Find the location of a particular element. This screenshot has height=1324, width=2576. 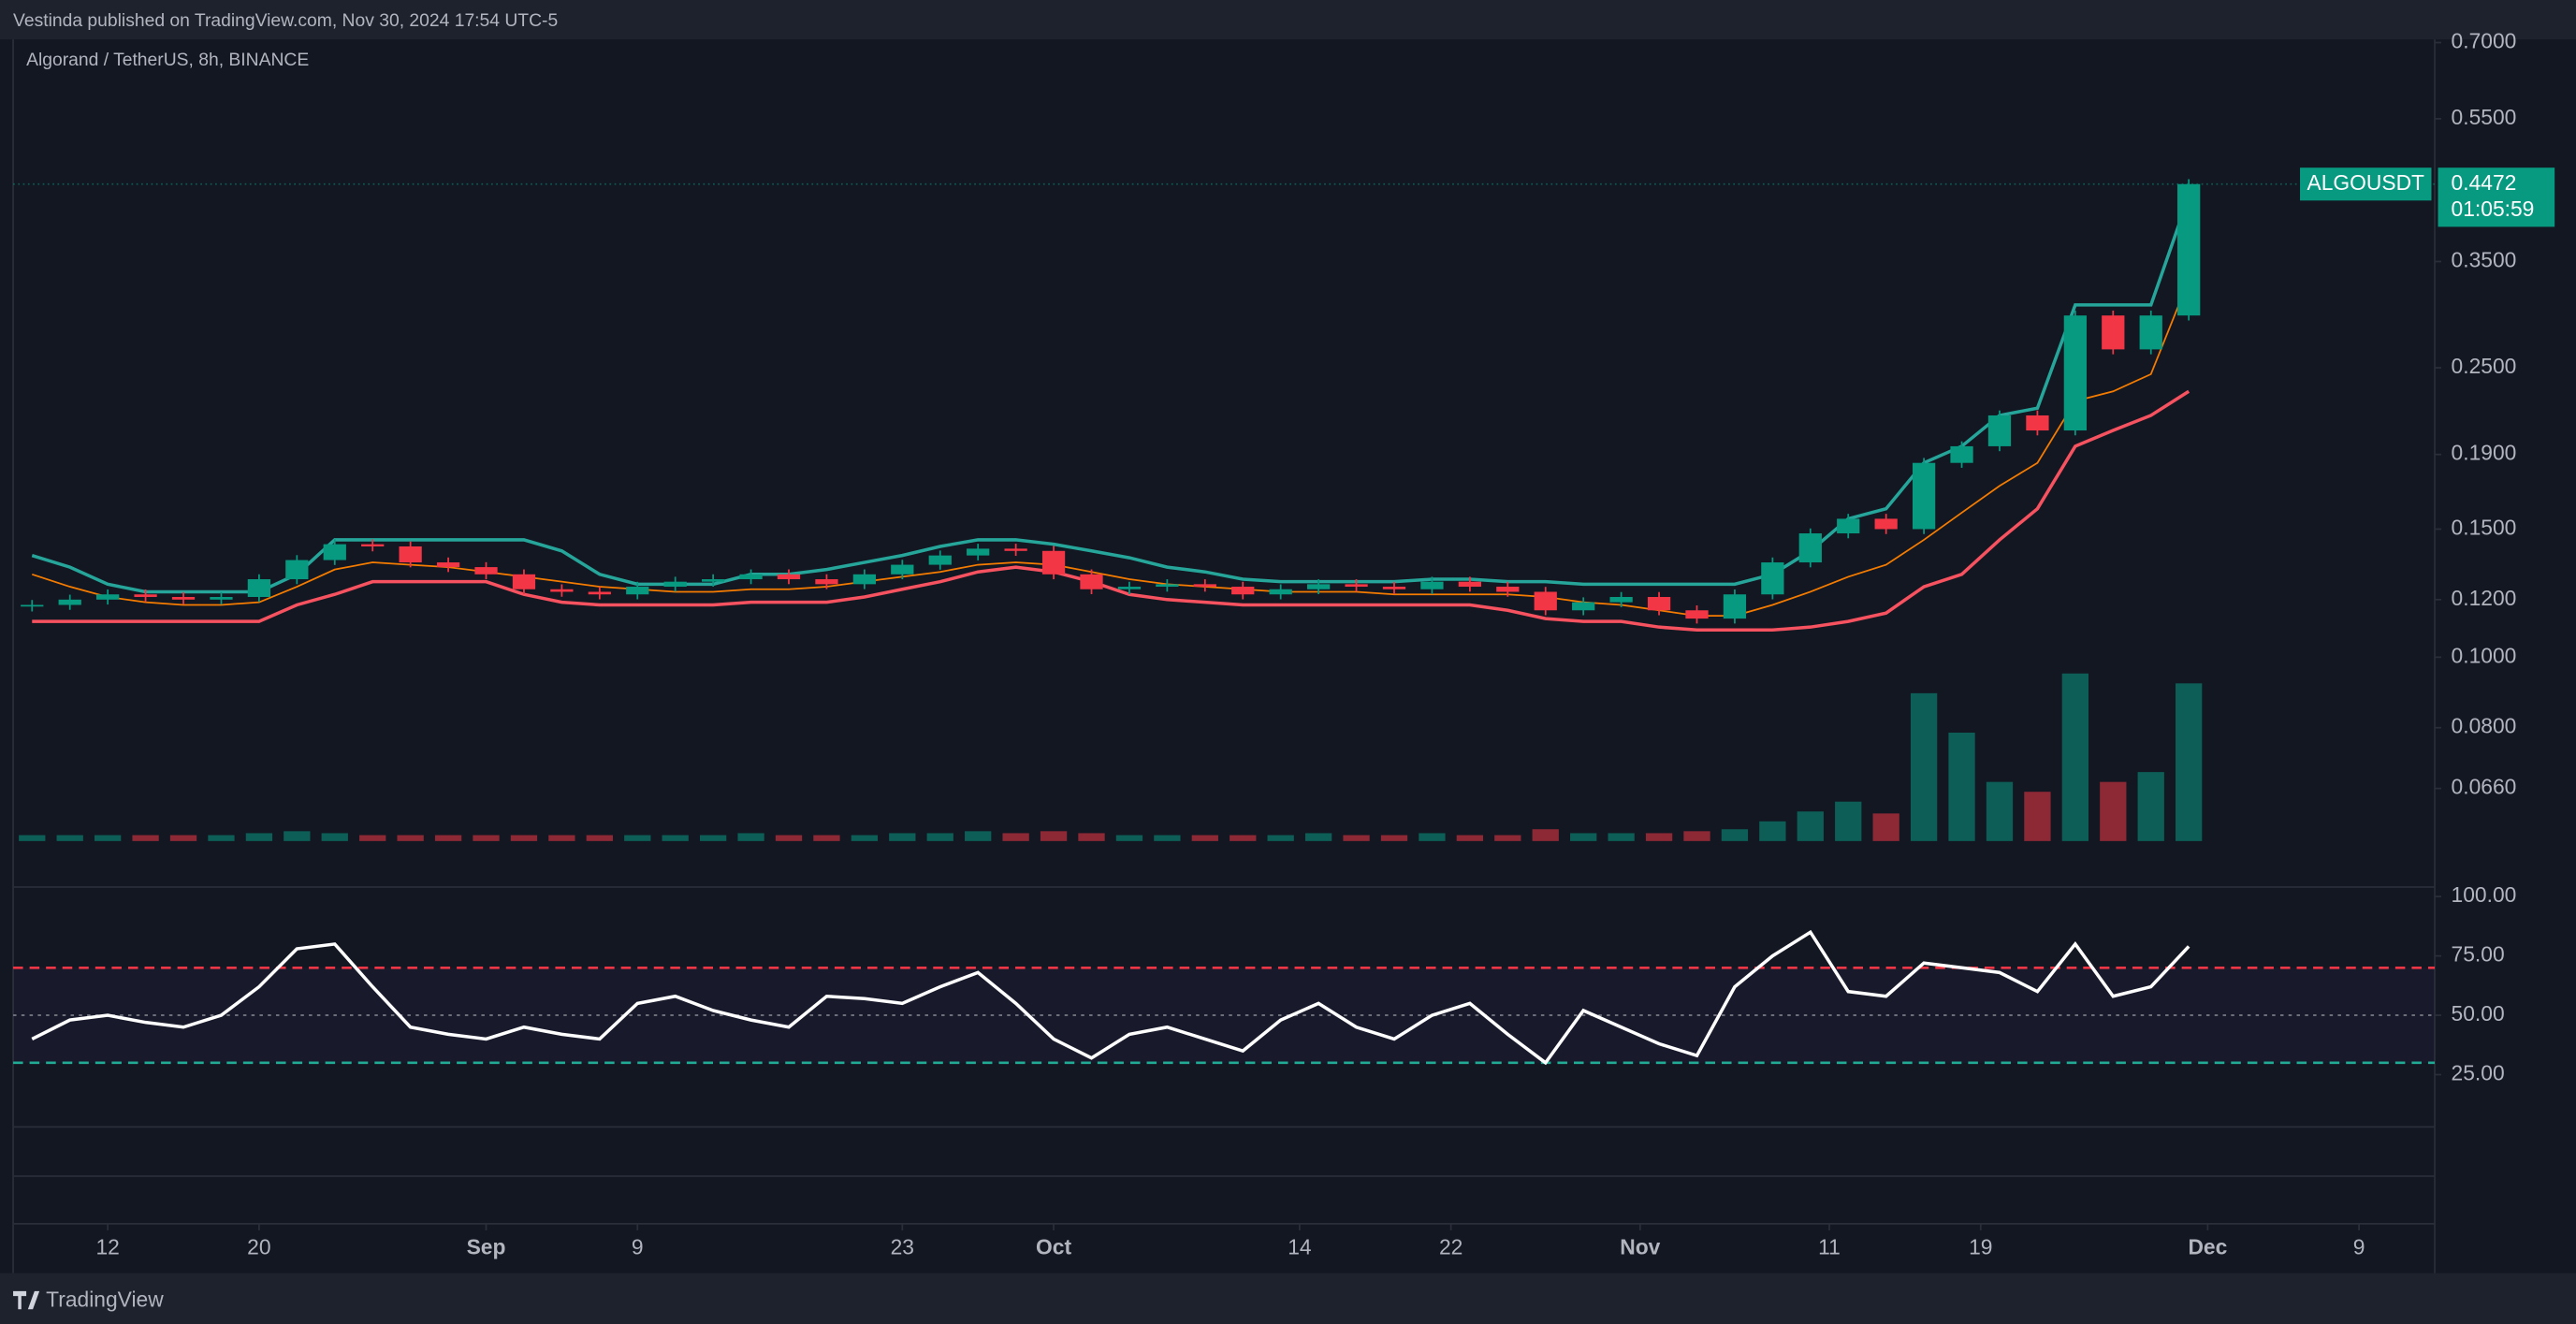

x-tick-label: 11 is located at coordinates (1829, 1246).